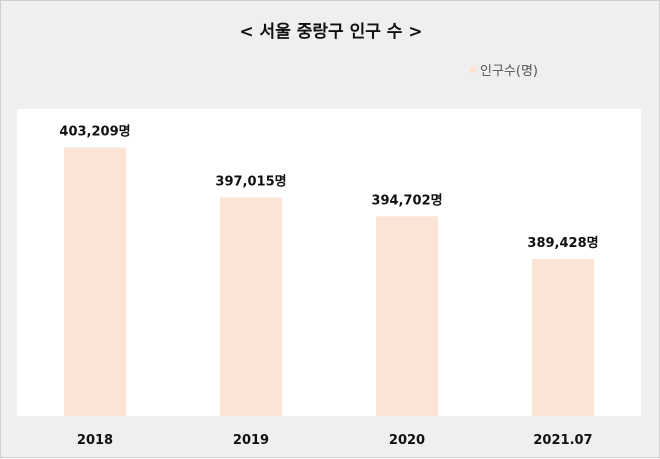 Image resolution: width=660 pixels, height=459 pixels. What do you see at coordinates (251, 440) in the screenshot?
I see `x-tick-label-2019: 2019` at bounding box center [251, 440].